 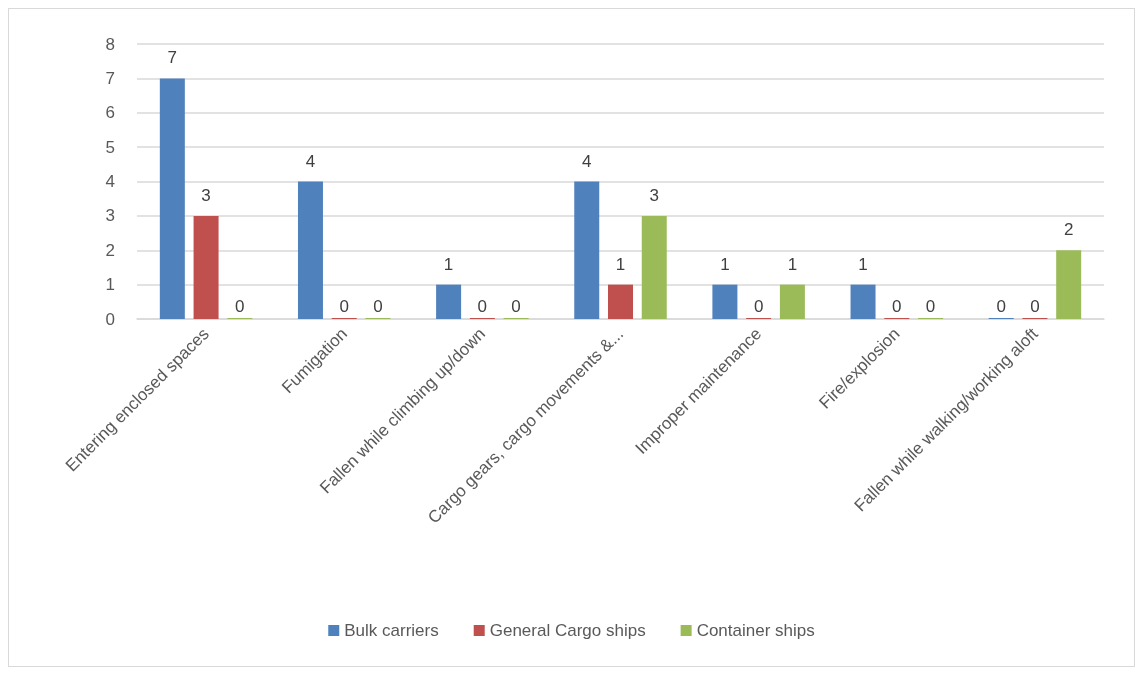 What do you see at coordinates (755, 630) in the screenshot?
I see `legend-label: Container ships` at bounding box center [755, 630].